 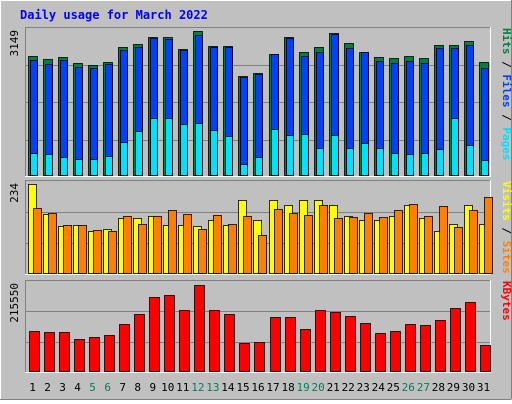 What do you see at coordinates (483, 387) in the screenshot?
I see `x-tick-label: 31` at bounding box center [483, 387].